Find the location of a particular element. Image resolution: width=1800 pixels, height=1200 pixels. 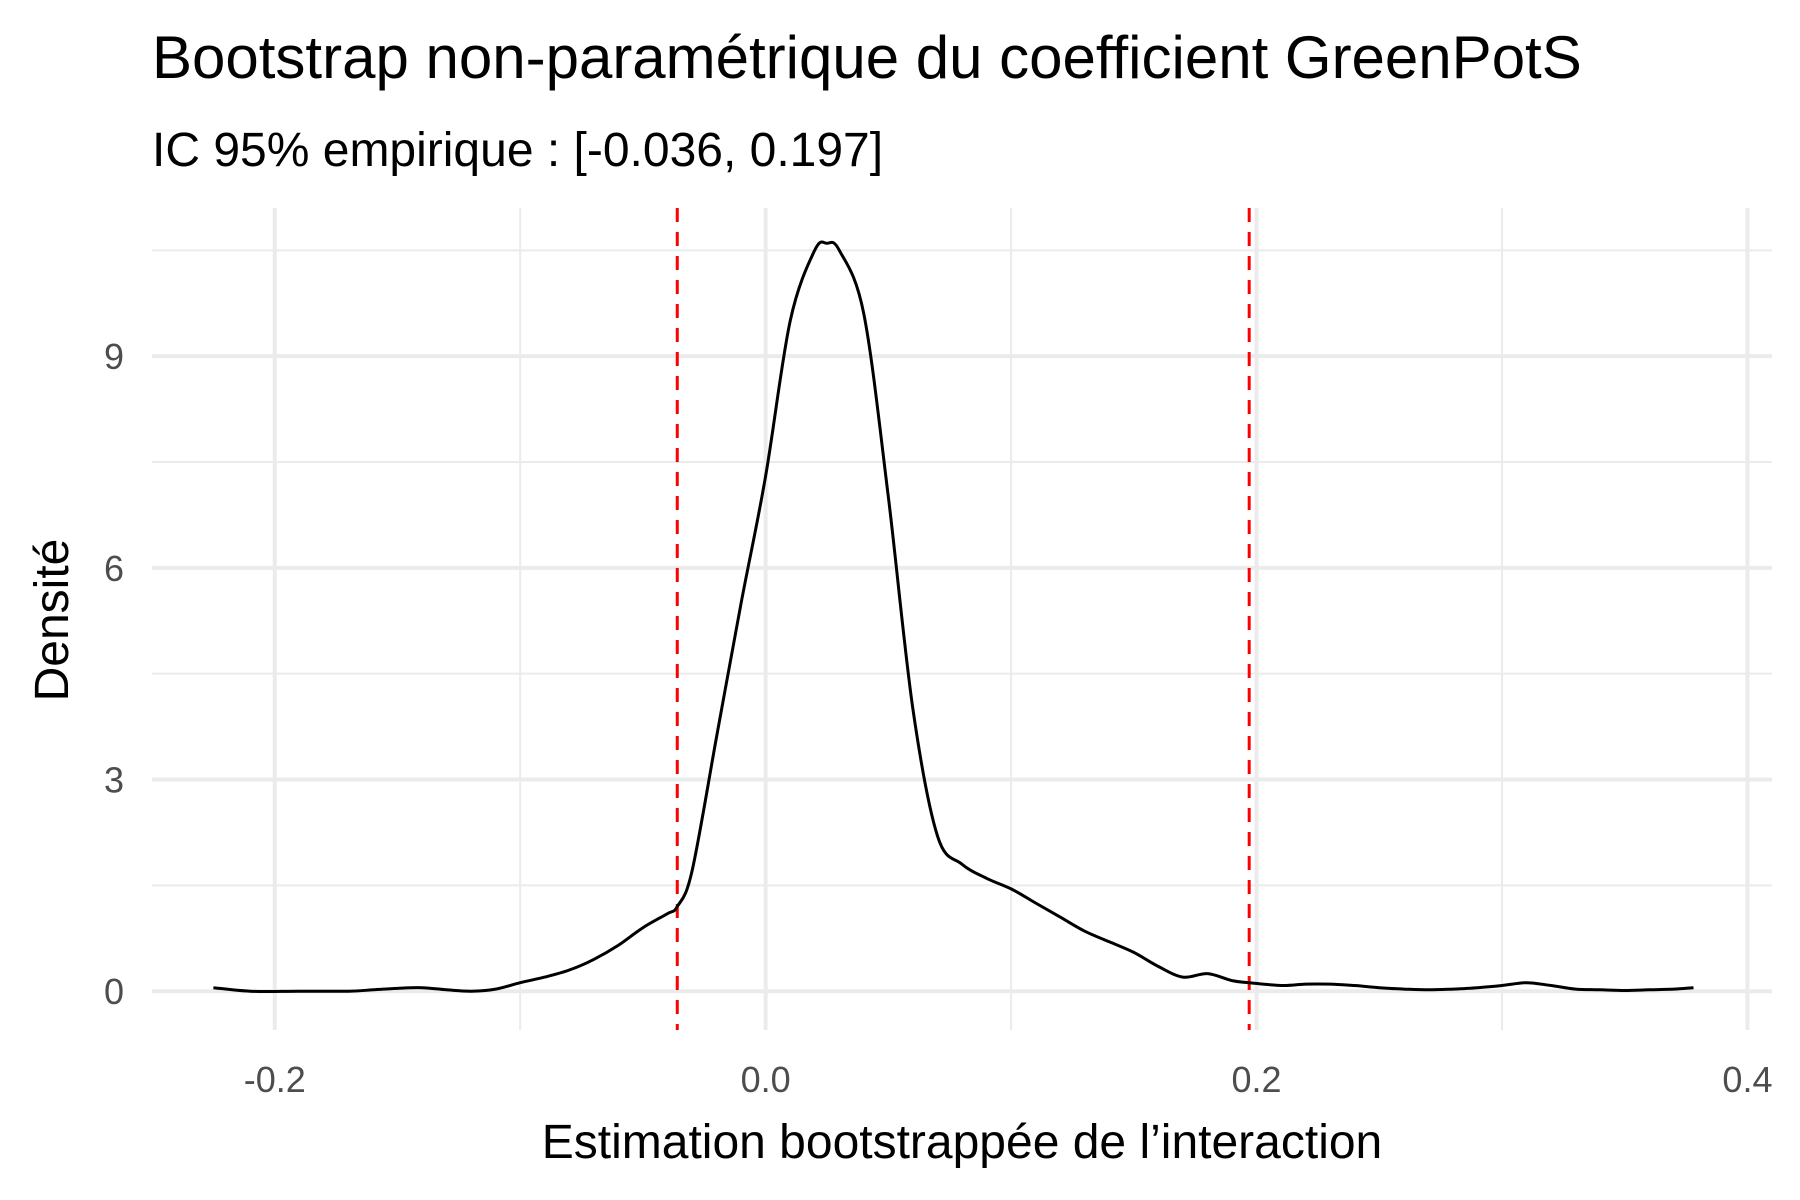

x-tick-label: 0.4 is located at coordinates (1747, 1079).